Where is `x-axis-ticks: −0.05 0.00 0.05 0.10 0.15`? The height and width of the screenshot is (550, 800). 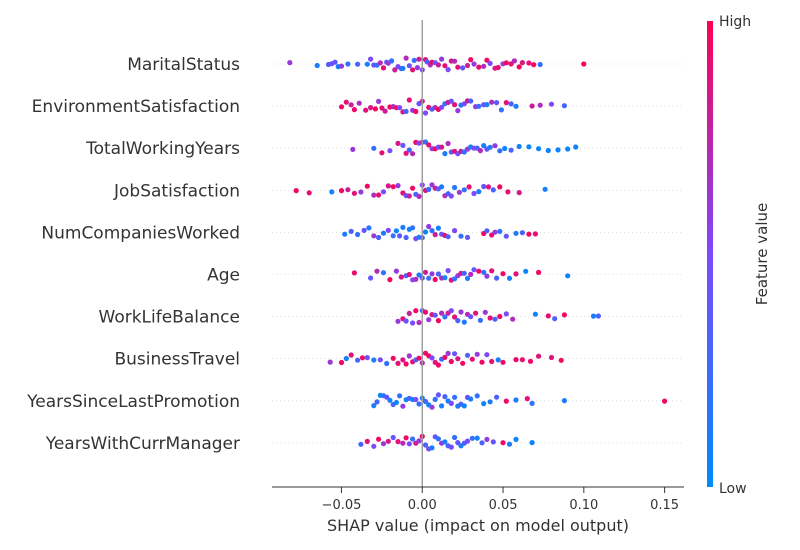
x-axis-ticks: −0.05 0.00 0.05 0.10 0.15 is located at coordinates (500, 500).